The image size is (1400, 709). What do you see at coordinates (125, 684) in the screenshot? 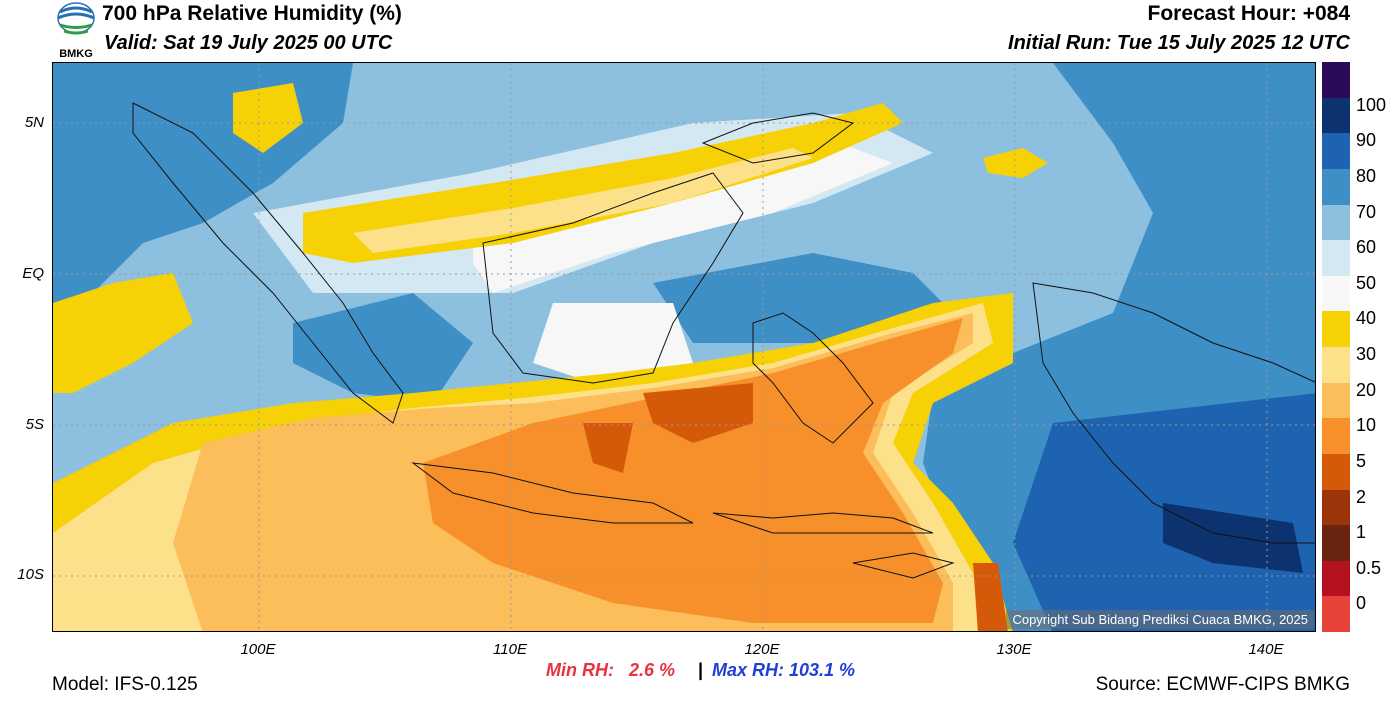
I see `model-label: Model: IFS-0.125` at bounding box center [125, 684].